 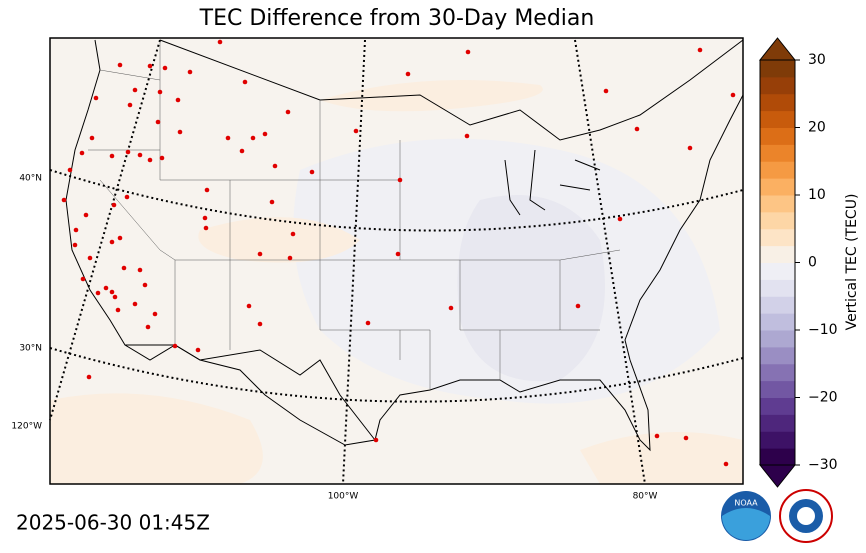 What do you see at coordinates (806, 516) in the screenshot?
I see `nws-logo` at bounding box center [806, 516].